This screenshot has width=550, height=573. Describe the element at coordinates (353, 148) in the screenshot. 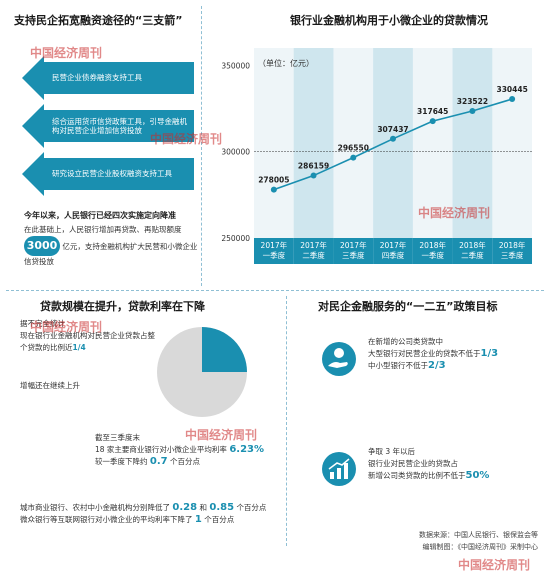

I see `data-label: 296550` at that location.